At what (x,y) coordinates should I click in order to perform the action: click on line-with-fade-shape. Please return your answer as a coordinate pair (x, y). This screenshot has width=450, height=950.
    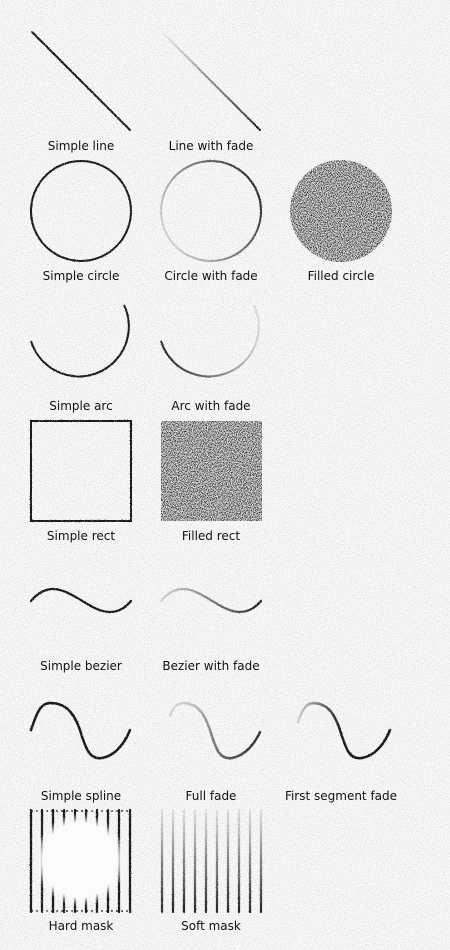
    Looking at the image, I should click on (211, 81).